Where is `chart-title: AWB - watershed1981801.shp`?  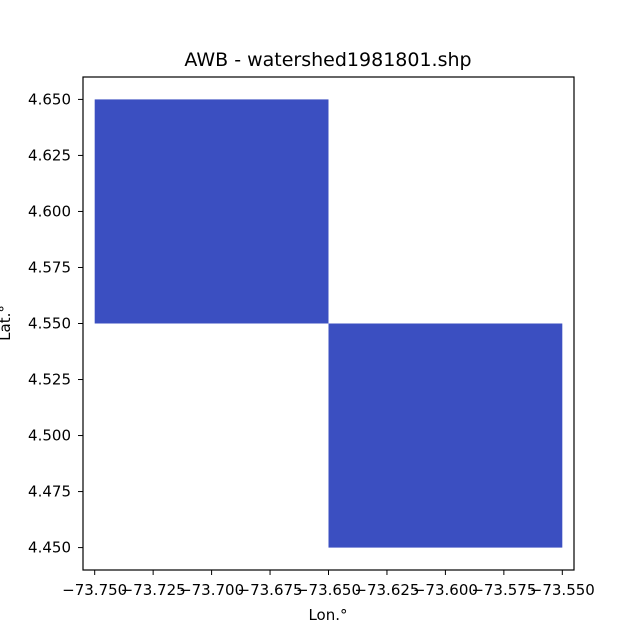
chart-title: AWB - watershed1981801.shp is located at coordinates (327, 60).